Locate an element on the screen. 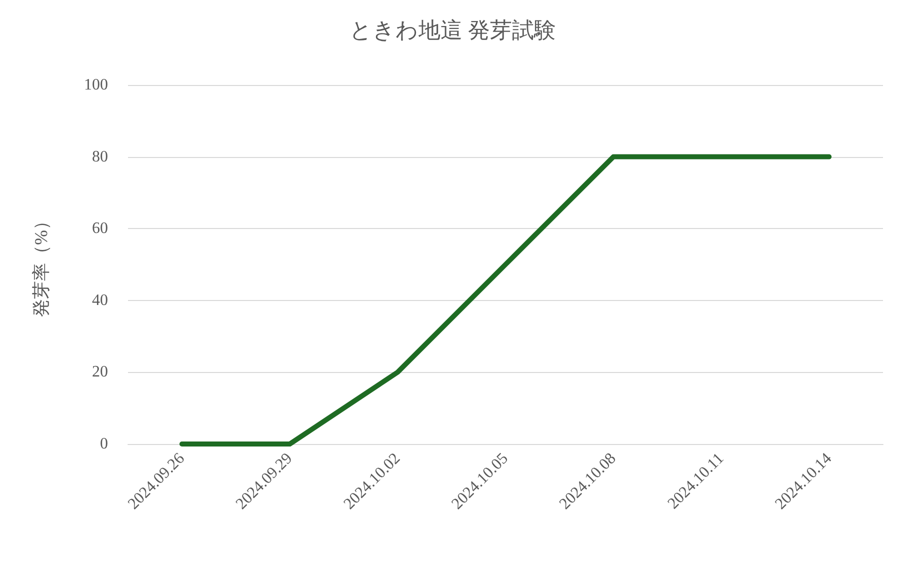  y-axis-title: 発芽率（%） is located at coordinates (41, 264).